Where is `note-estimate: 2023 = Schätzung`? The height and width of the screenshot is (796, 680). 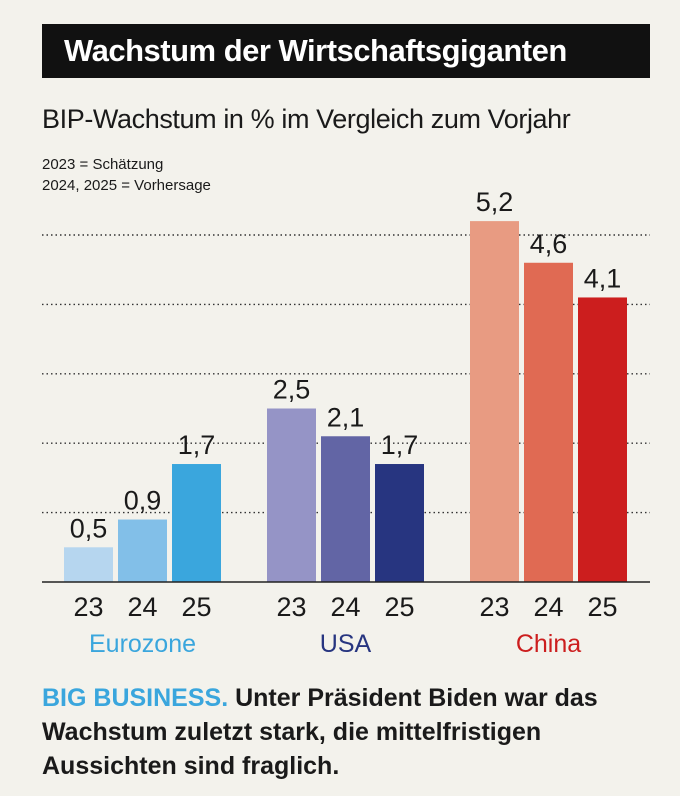 note-estimate: 2023 = Schätzung is located at coordinates (103, 164).